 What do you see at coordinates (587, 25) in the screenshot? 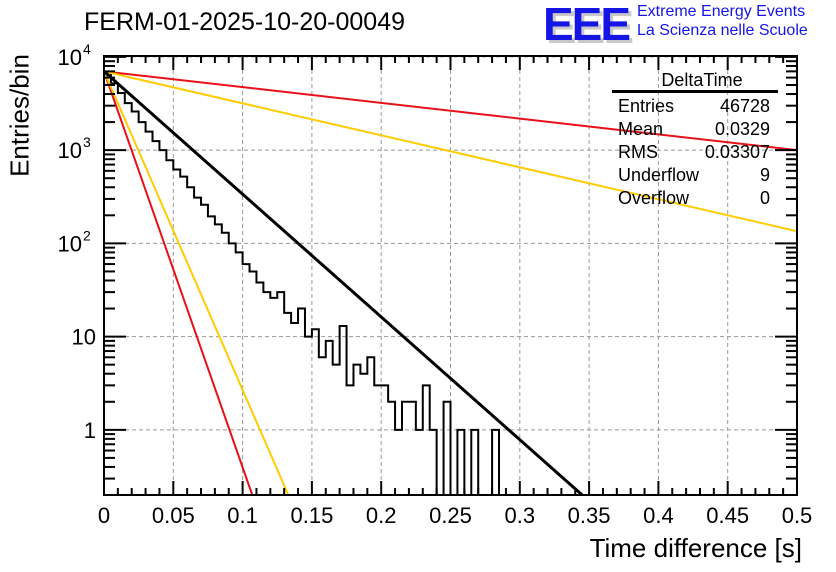
I see `eee-logo: EEE` at bounding box center [587, 25].